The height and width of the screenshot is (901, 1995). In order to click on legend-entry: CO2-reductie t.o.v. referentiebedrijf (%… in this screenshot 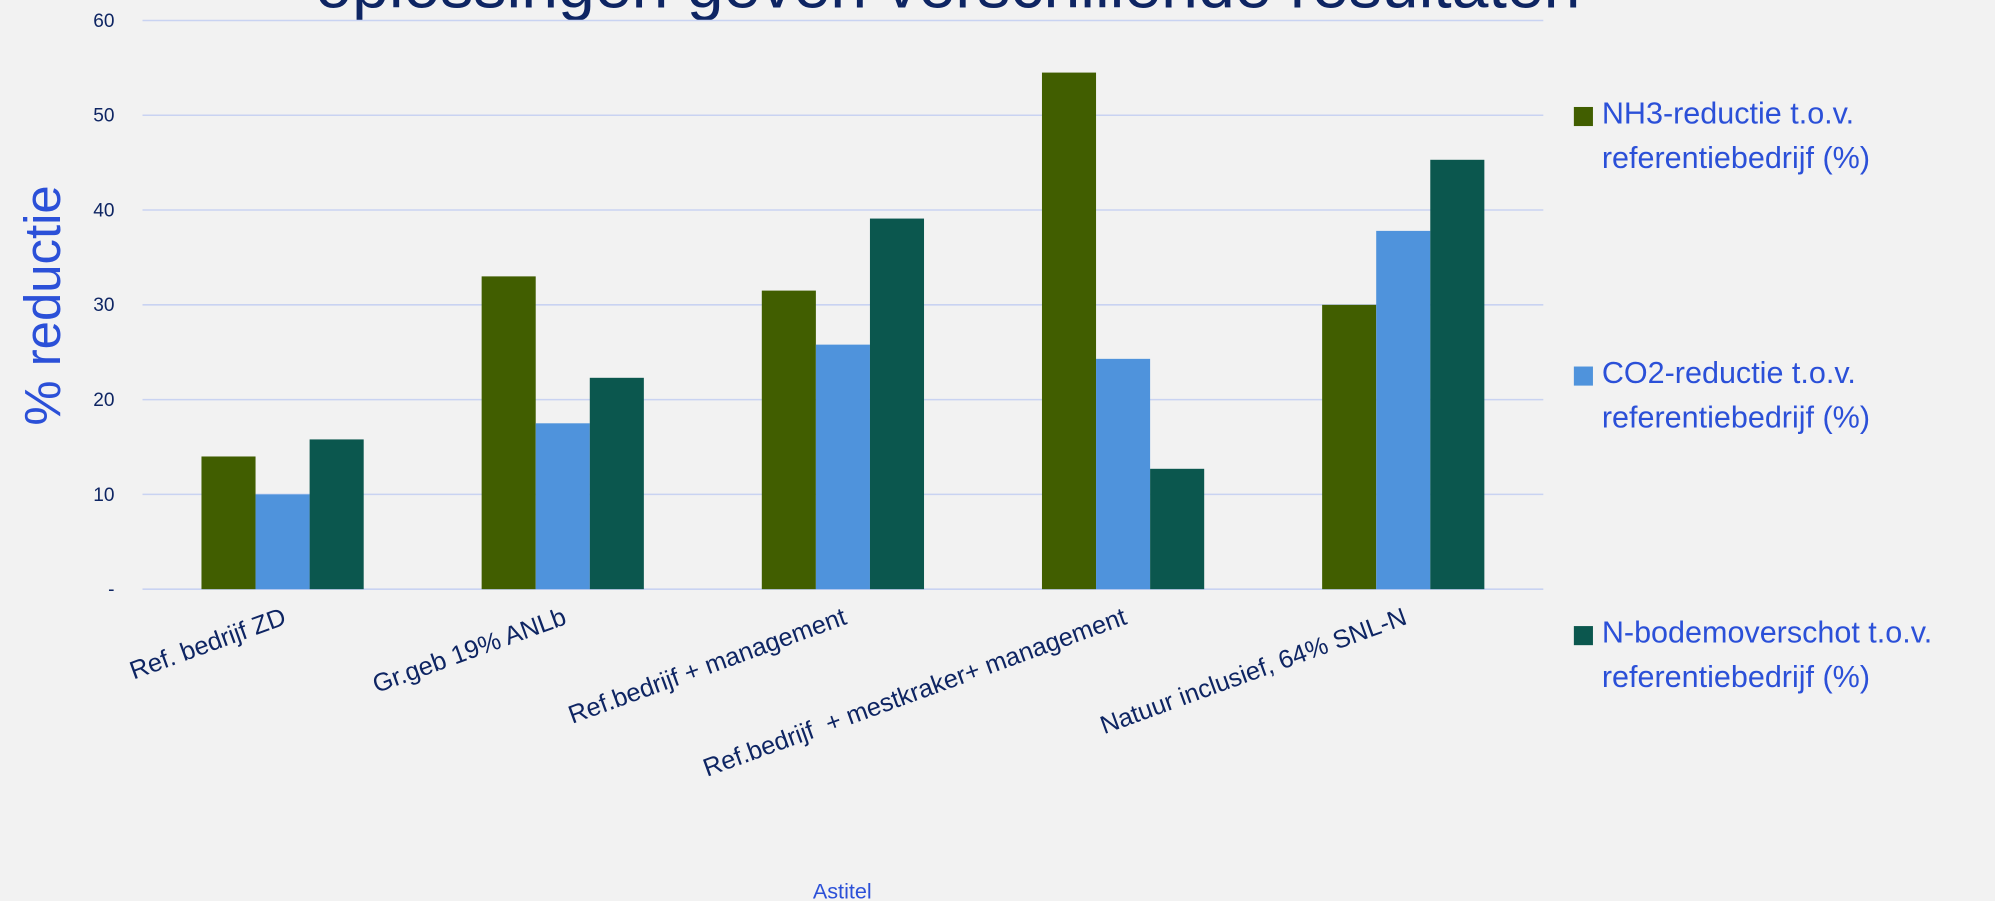, I will do `click(1735, 396)`.